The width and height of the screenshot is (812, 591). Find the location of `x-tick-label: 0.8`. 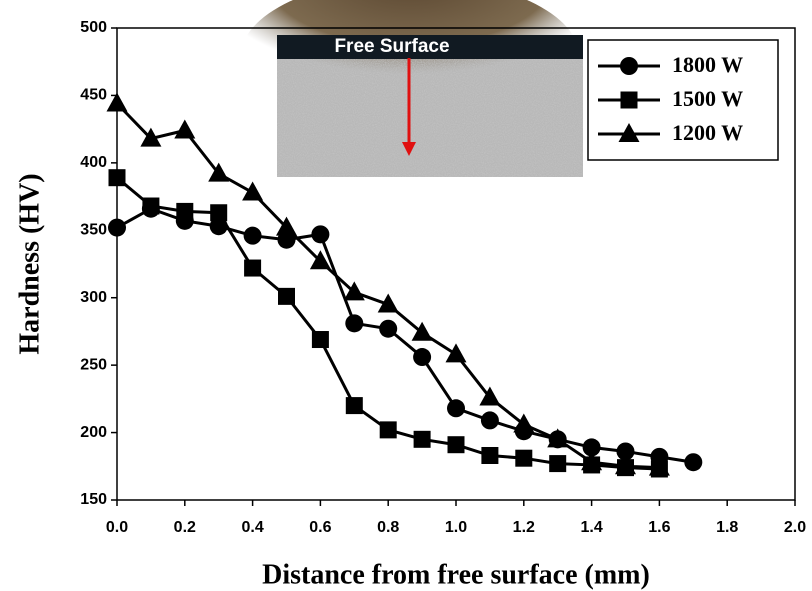

x-tick-label: 0.8 is located at coordinates (388, 527).